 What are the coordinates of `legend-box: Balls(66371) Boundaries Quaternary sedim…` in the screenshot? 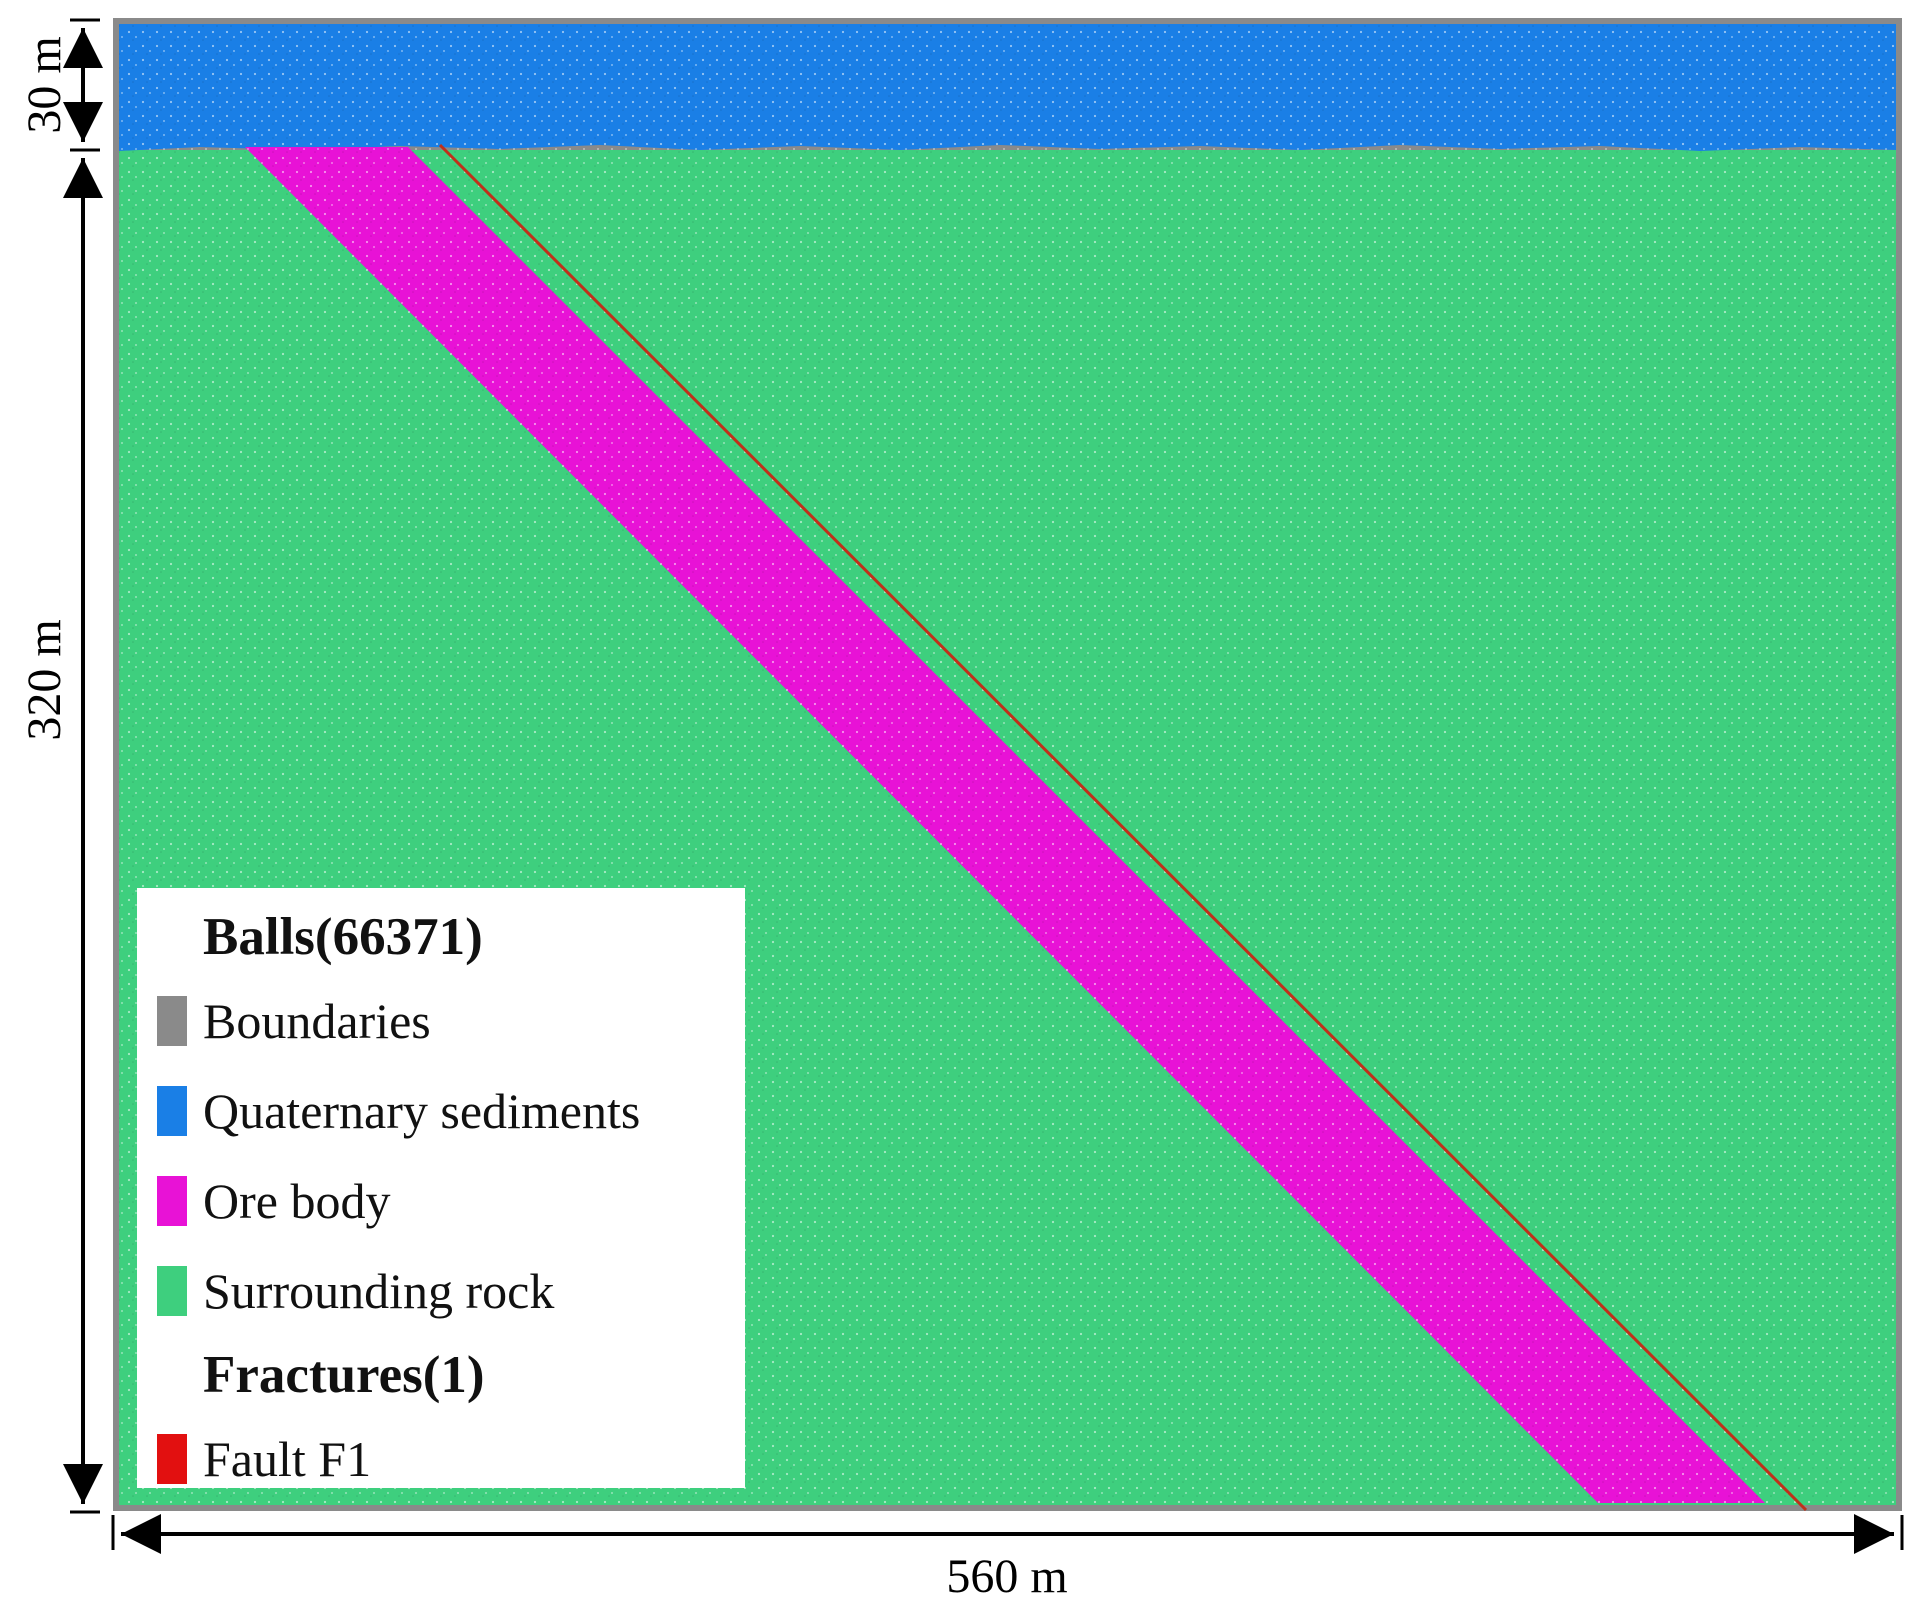 It's located at (441, 1188).